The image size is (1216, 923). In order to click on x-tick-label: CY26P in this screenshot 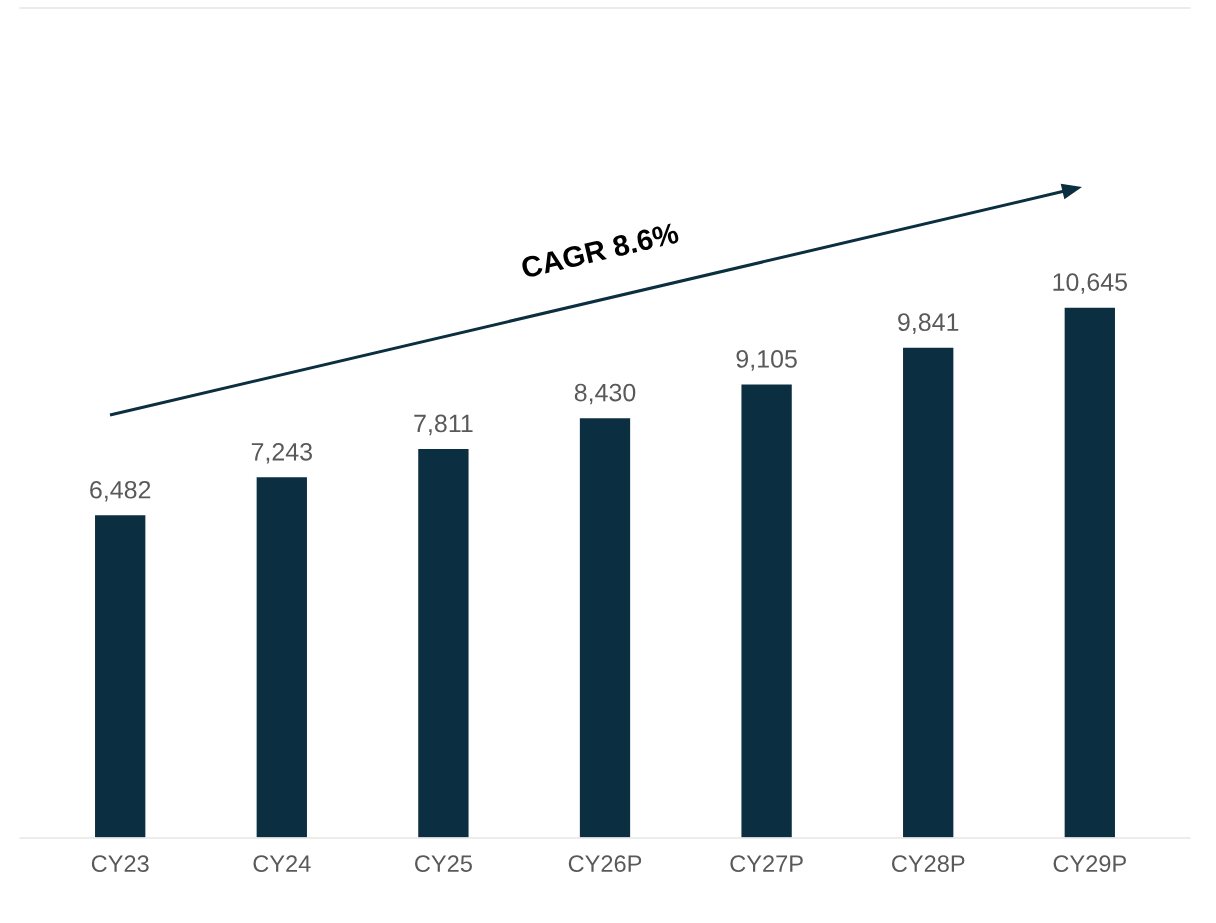, I will do `click(605, 864)`.